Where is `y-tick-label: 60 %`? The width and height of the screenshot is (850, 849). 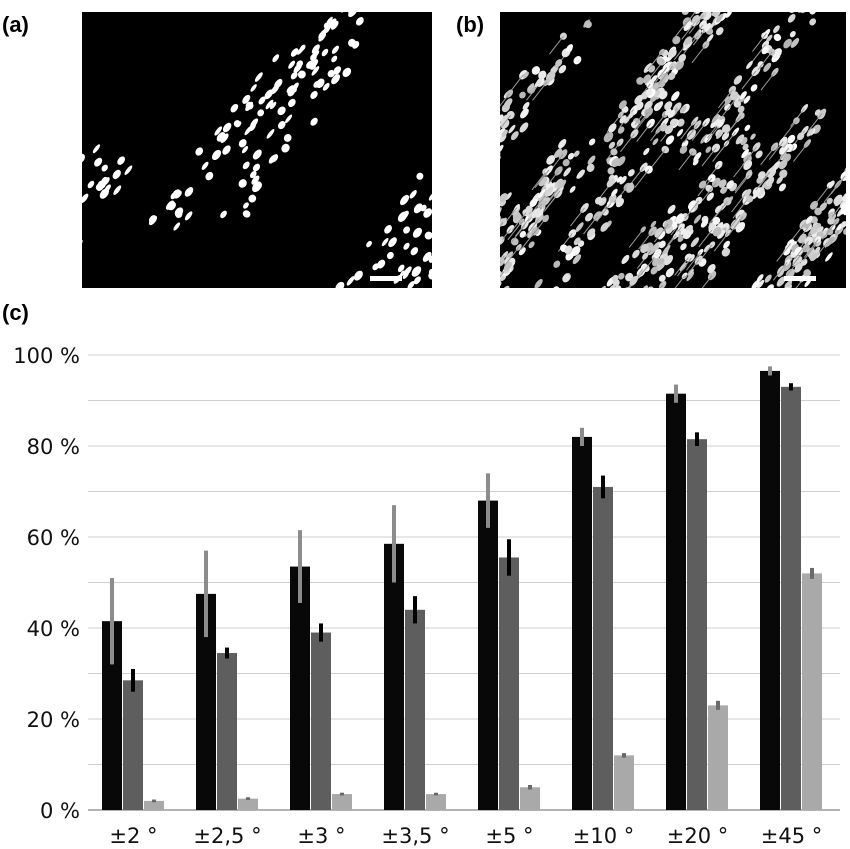 y-tick-label: 60 % is located at coordinates (53, 538).